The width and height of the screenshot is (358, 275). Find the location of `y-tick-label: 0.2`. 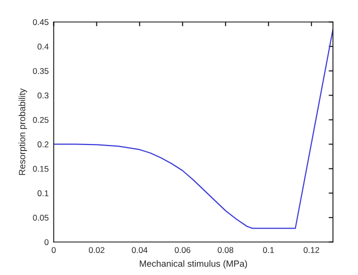

y-tick-label: 0.2 is located at coordinates (43, 144).